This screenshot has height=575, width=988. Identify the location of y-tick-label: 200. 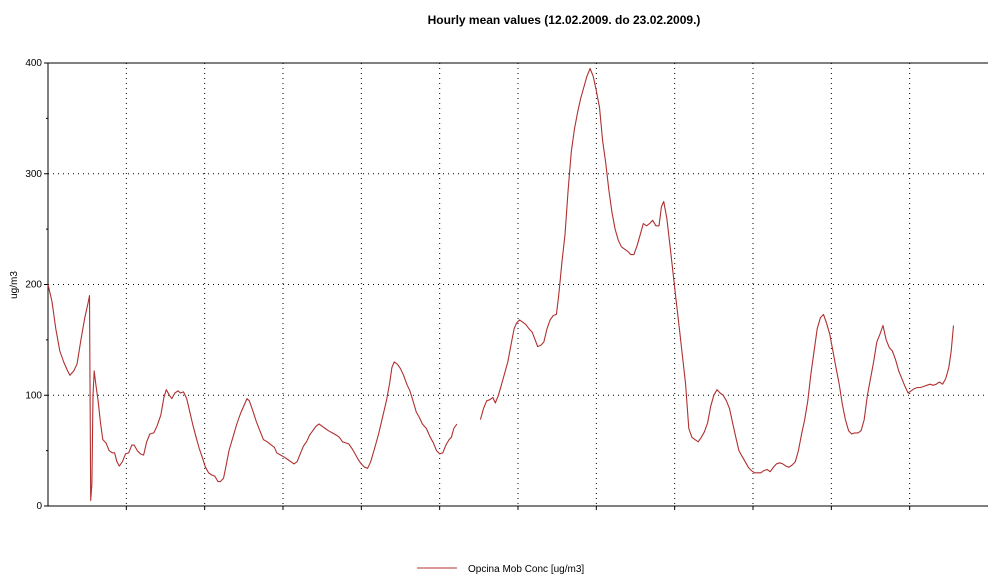
(33, 285).